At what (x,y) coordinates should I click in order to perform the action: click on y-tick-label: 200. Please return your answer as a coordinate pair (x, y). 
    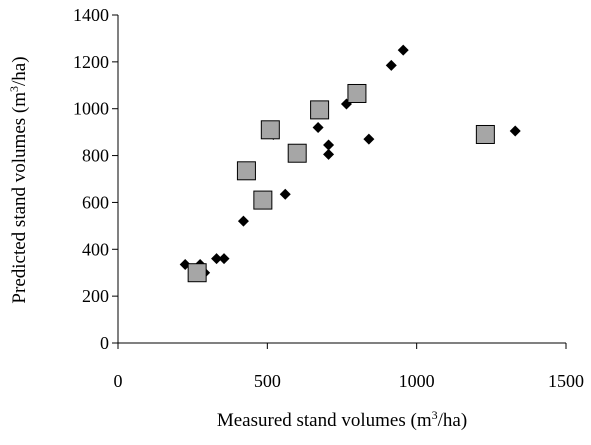
    Looking at the image, I should click on (95, 296).